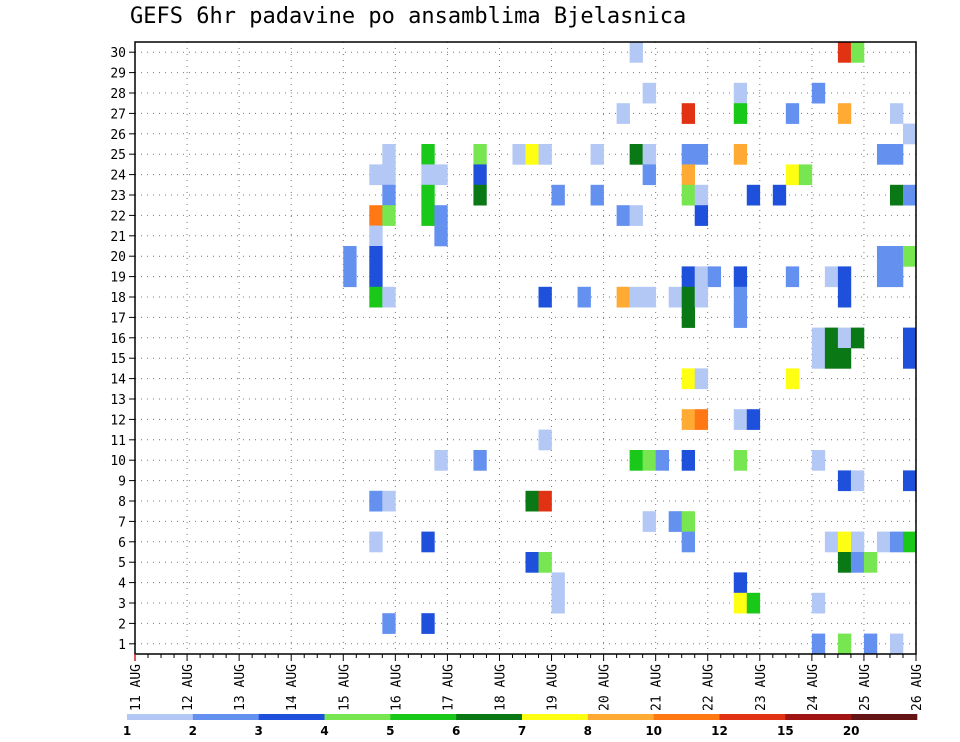 The width and height of the screenshot is (960, 742). Describe the element at coordinates (118, 400) in the screenshot. I see `y-tick-label: 13` at that location.